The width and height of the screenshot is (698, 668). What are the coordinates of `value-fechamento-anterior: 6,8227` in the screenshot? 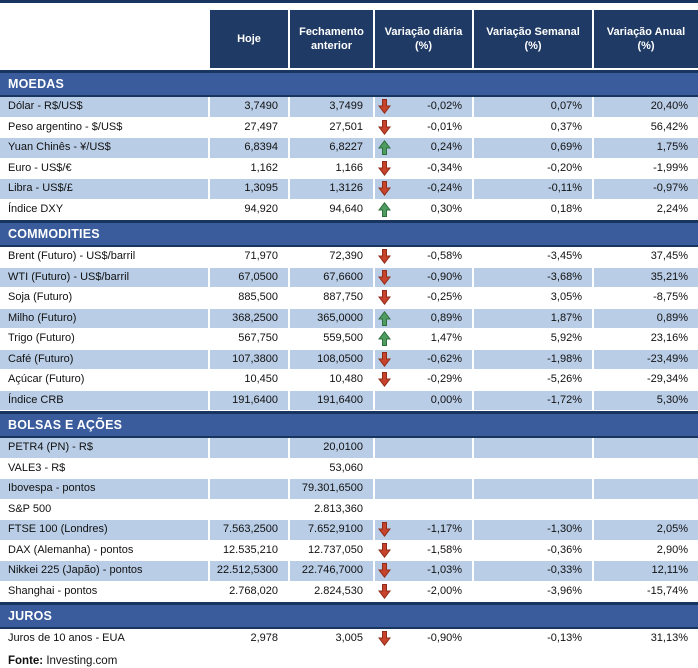 It's located at (332, 148).